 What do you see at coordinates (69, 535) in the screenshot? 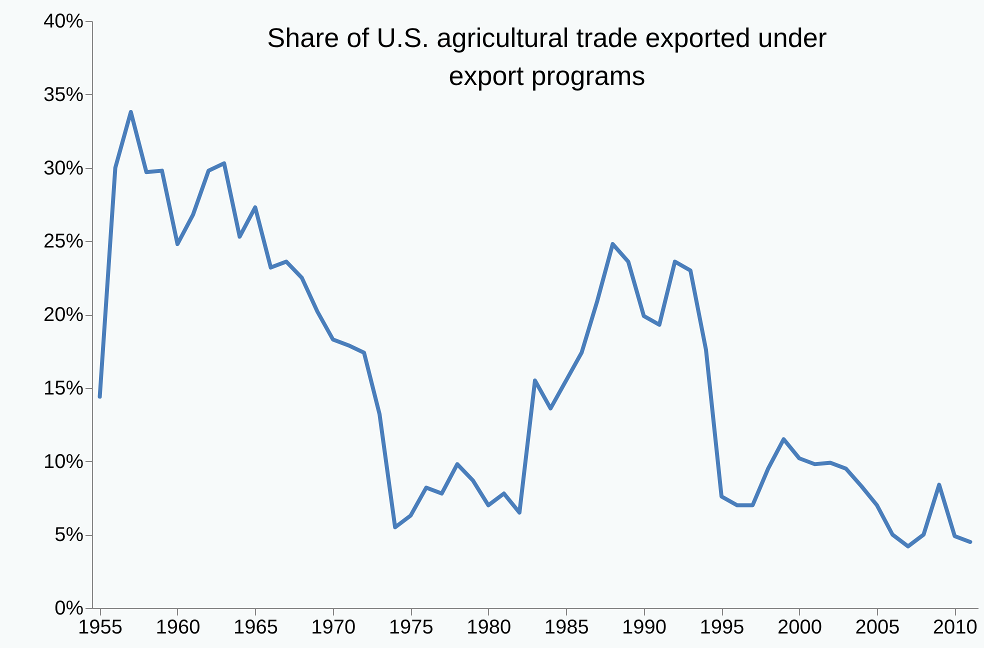
I see `y-tick-label: 5%` at bounding box center [69, 535].